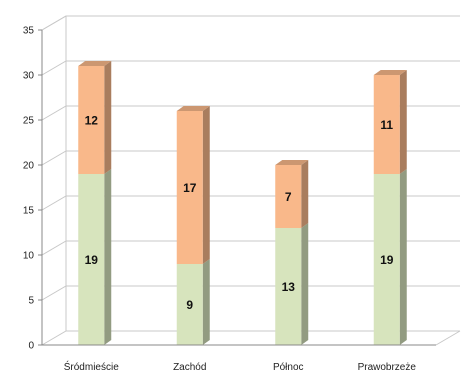 The width and height of the screenshot is (469, 378). I want to click on x-axis: Śródmieście Zachód Północ Prawobrzeże, so click(239, 358).